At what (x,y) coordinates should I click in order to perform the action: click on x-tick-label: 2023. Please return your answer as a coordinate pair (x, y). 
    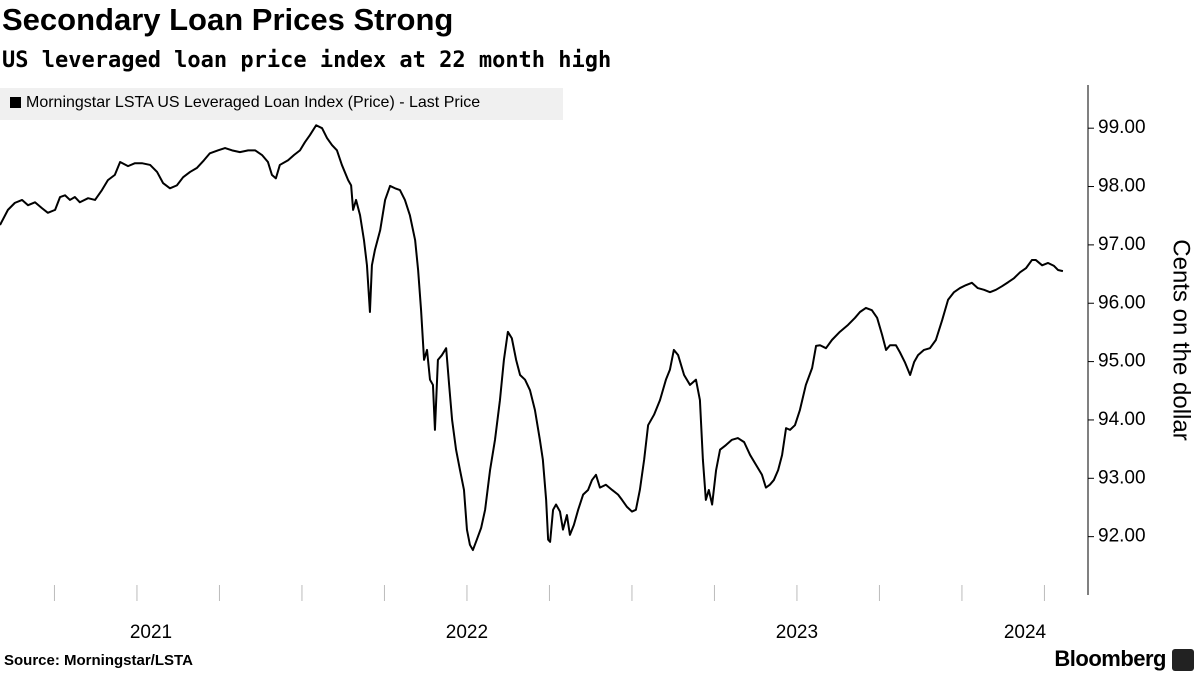
    Looking at the image, I should click on (797, 632).